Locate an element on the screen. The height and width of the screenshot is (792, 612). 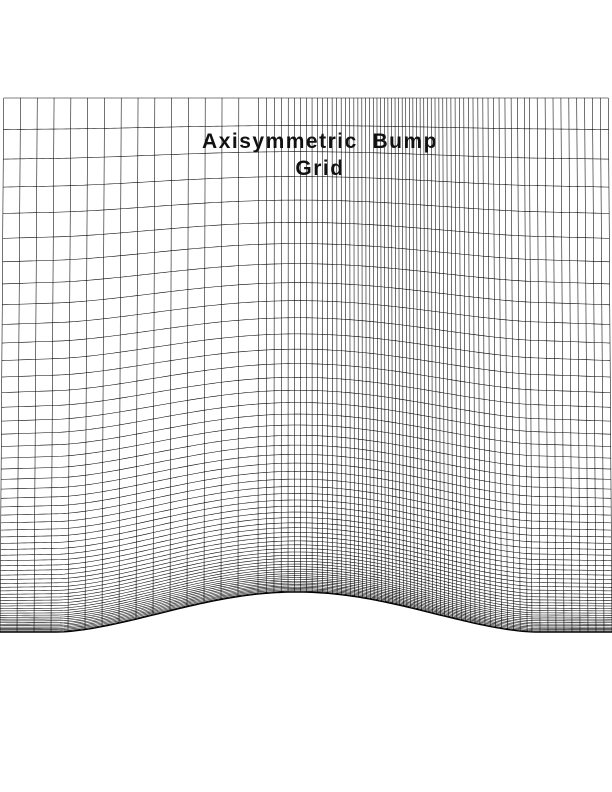
title-line-1: Axisymmetric Bump is located at coordinates (320, 141).